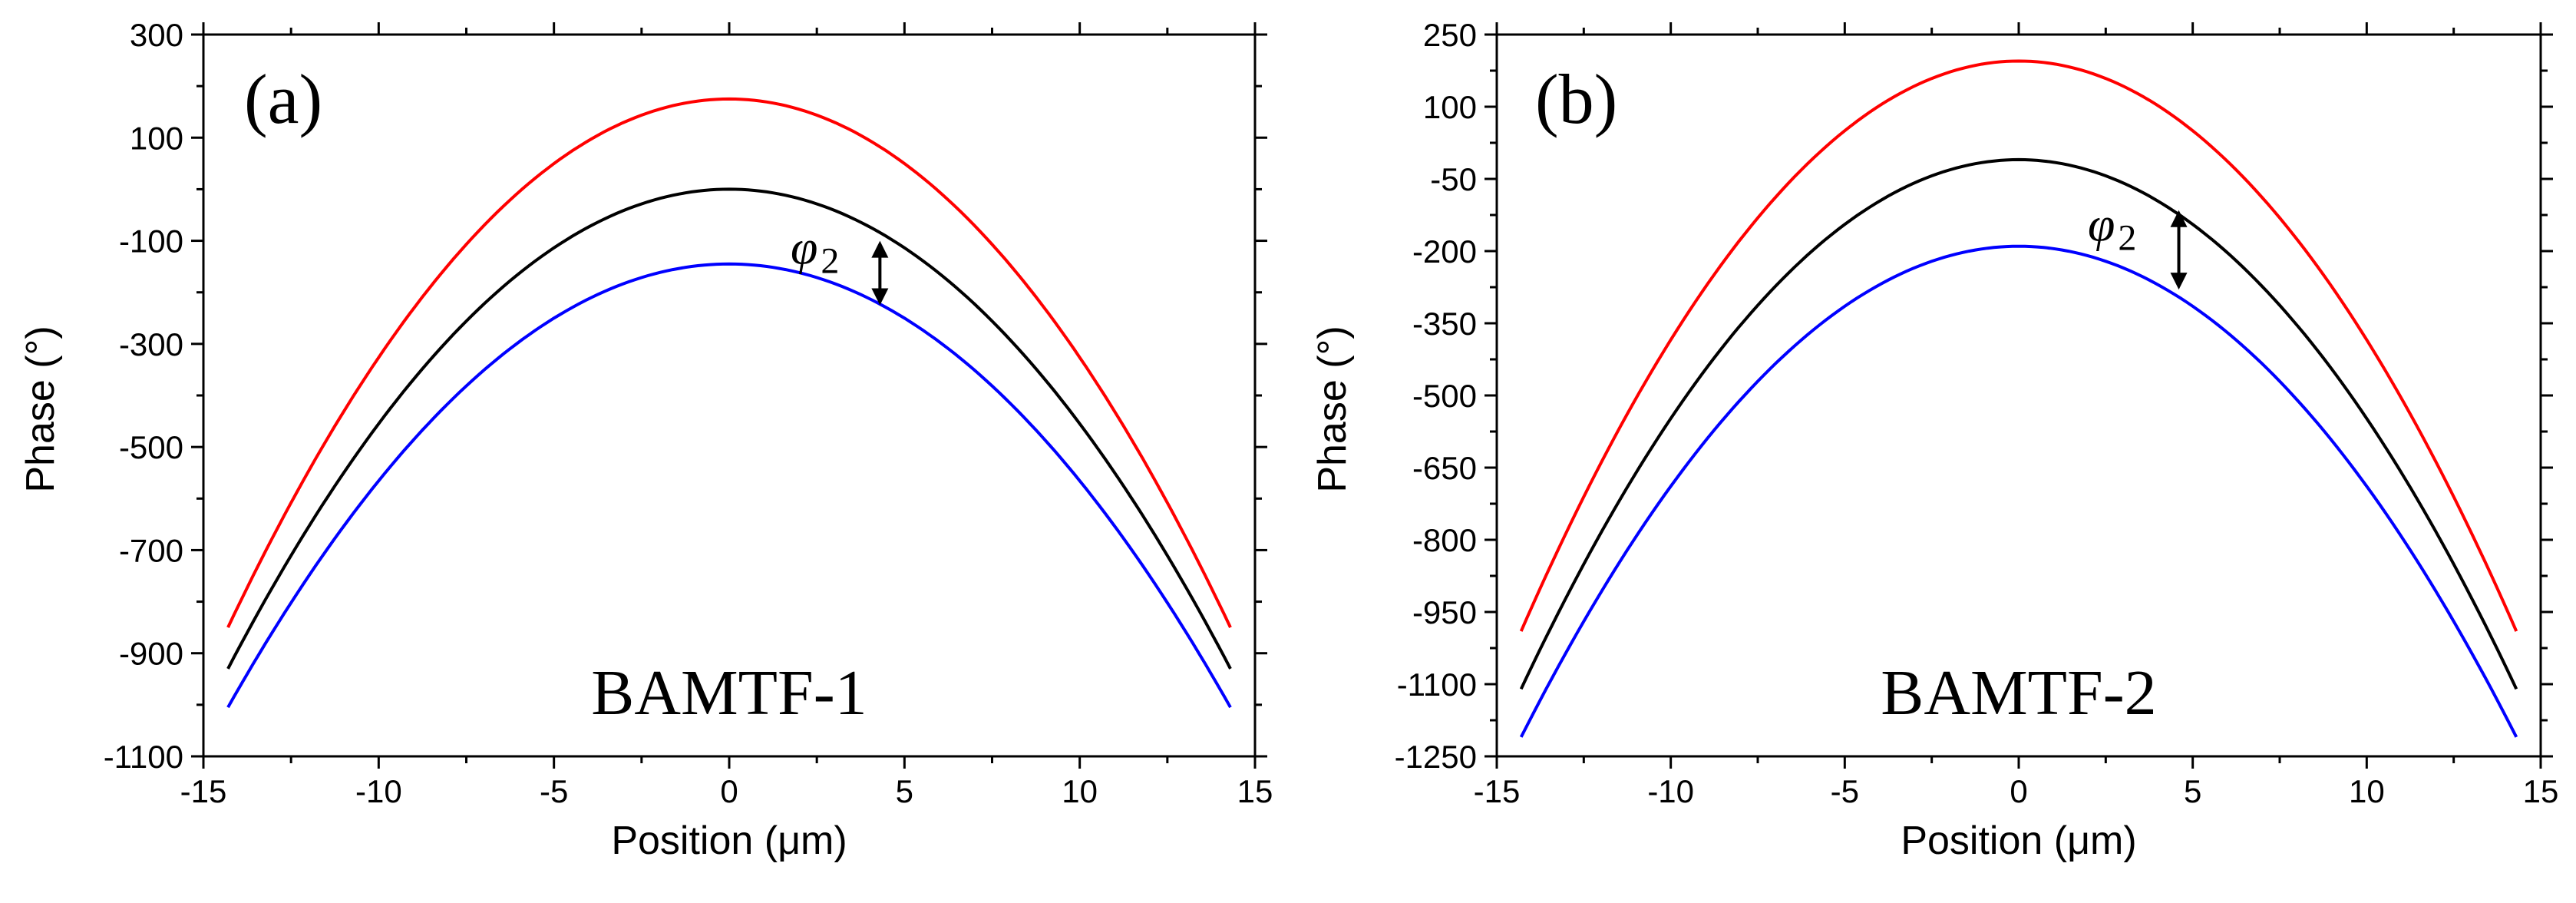 The width and height of the screenshot is (2576, 903). I want to click on y-tick-label: -1250, so click(1436, 757).